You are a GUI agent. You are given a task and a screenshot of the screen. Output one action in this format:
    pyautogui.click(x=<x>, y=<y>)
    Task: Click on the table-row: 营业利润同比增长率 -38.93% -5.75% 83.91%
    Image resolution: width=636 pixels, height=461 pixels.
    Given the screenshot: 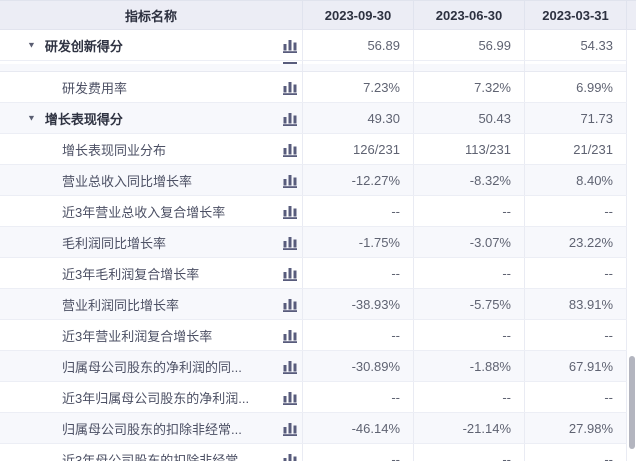 What is the action you would take?
    pyautogui.click(x=313, y=304)
    